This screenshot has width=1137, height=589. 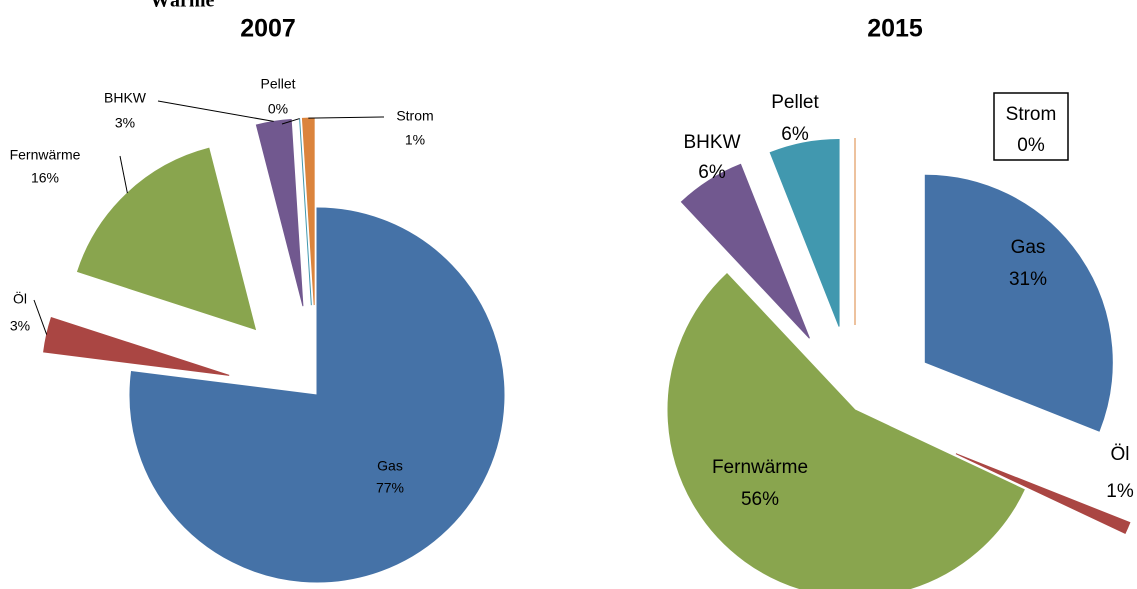 What do you see at coordinates (268, 29) in the screenshot?
I see `chart-title: 2007` at bounding box center [268, 29].